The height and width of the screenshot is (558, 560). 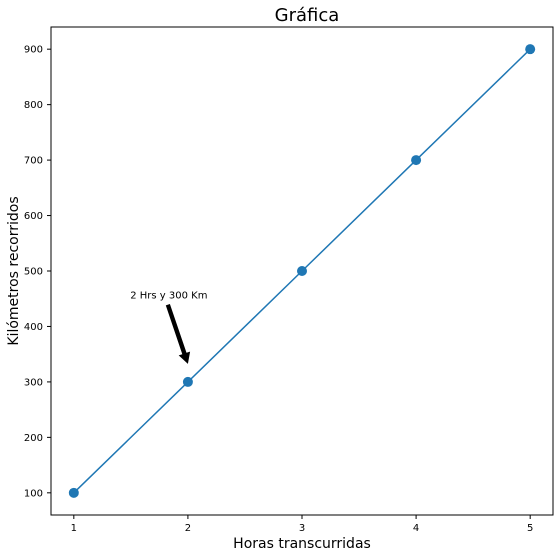 I want to click on x-tick-label: 3, so click(x=302, y=528).